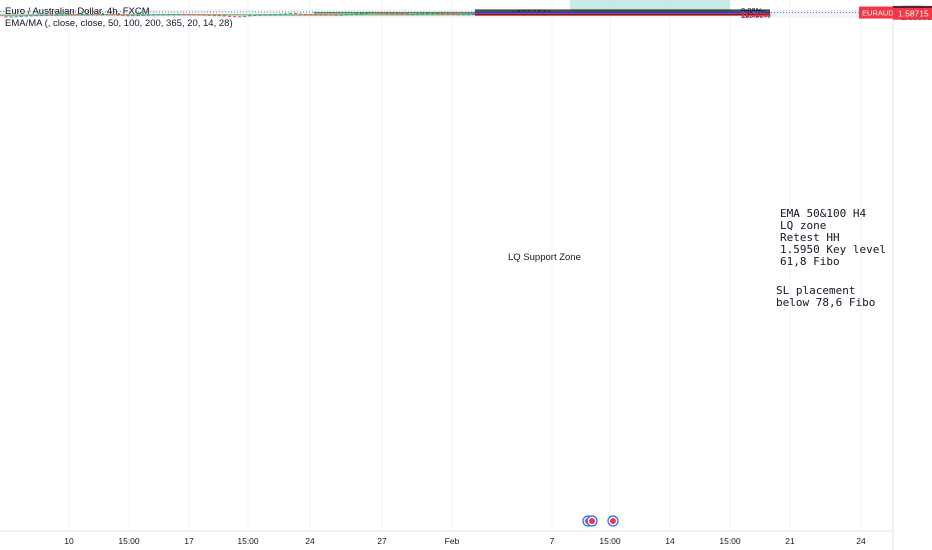 This screenshot has height=550, width=932. What do you see at coordinates (600, 521) in the screenshot?
I see `event-icons` at bounding box center [600, 521].